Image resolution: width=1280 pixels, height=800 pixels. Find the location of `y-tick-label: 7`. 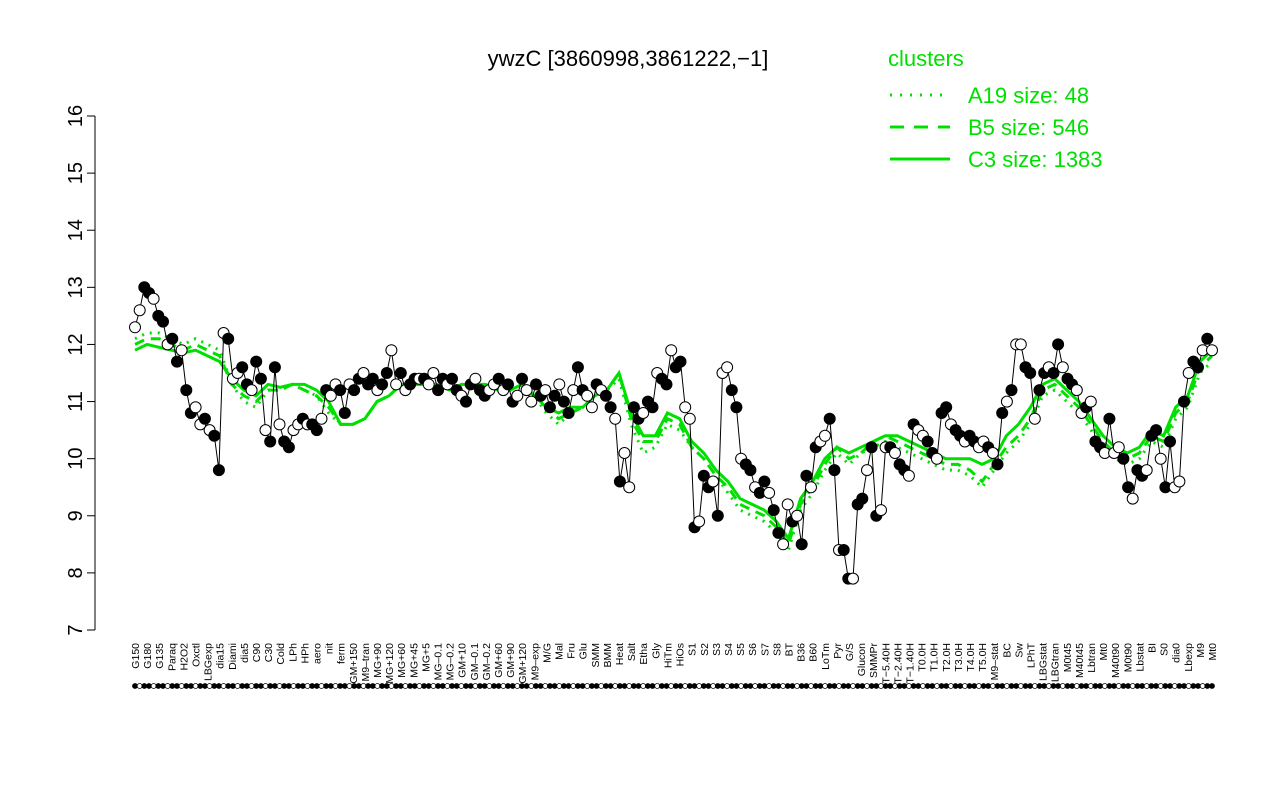

y-tick-label: 7 is located at coordinates (76, 629).